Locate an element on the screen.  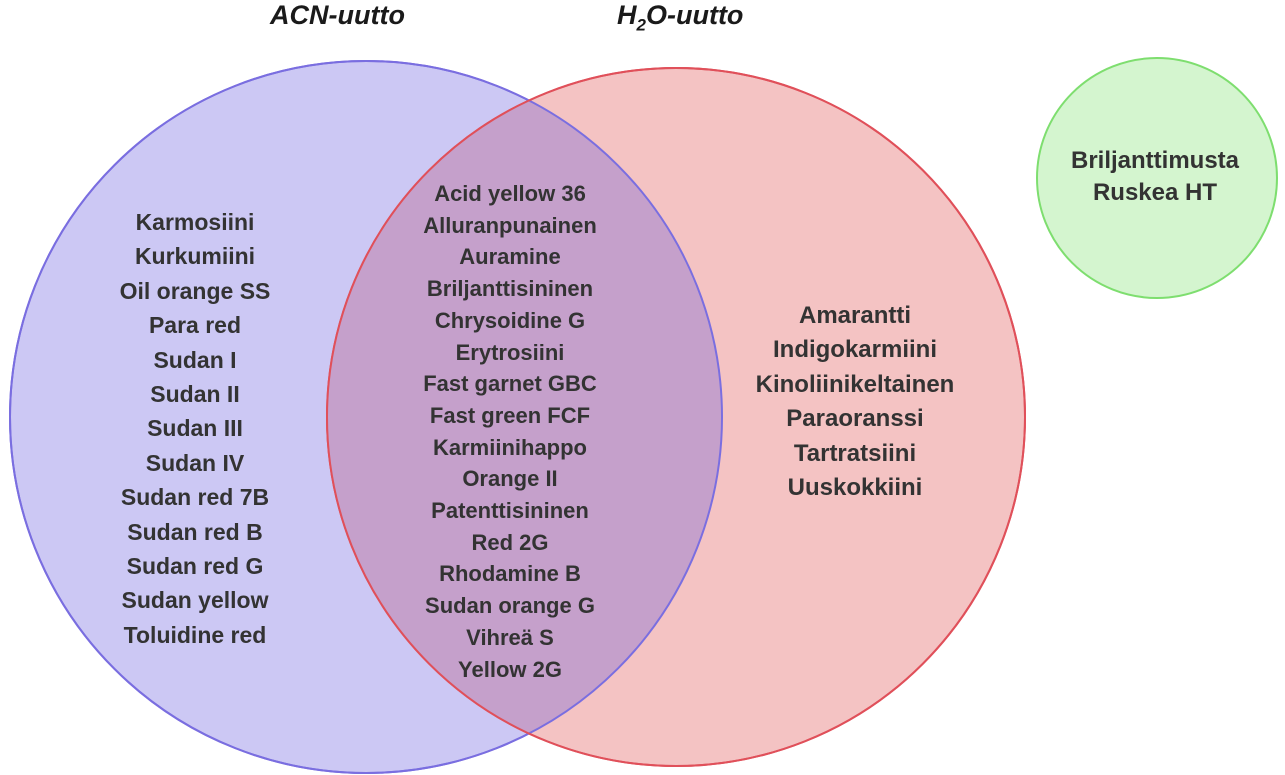
list-item: Fast garnet GBC is located at coordinates (510, 384).